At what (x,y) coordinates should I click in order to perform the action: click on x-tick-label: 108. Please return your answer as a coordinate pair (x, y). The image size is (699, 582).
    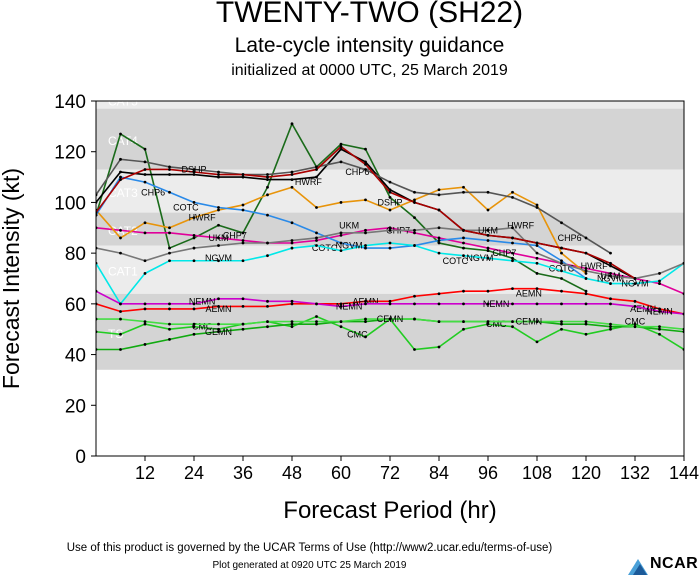
    Looking at the image, I should click on (537, 473).